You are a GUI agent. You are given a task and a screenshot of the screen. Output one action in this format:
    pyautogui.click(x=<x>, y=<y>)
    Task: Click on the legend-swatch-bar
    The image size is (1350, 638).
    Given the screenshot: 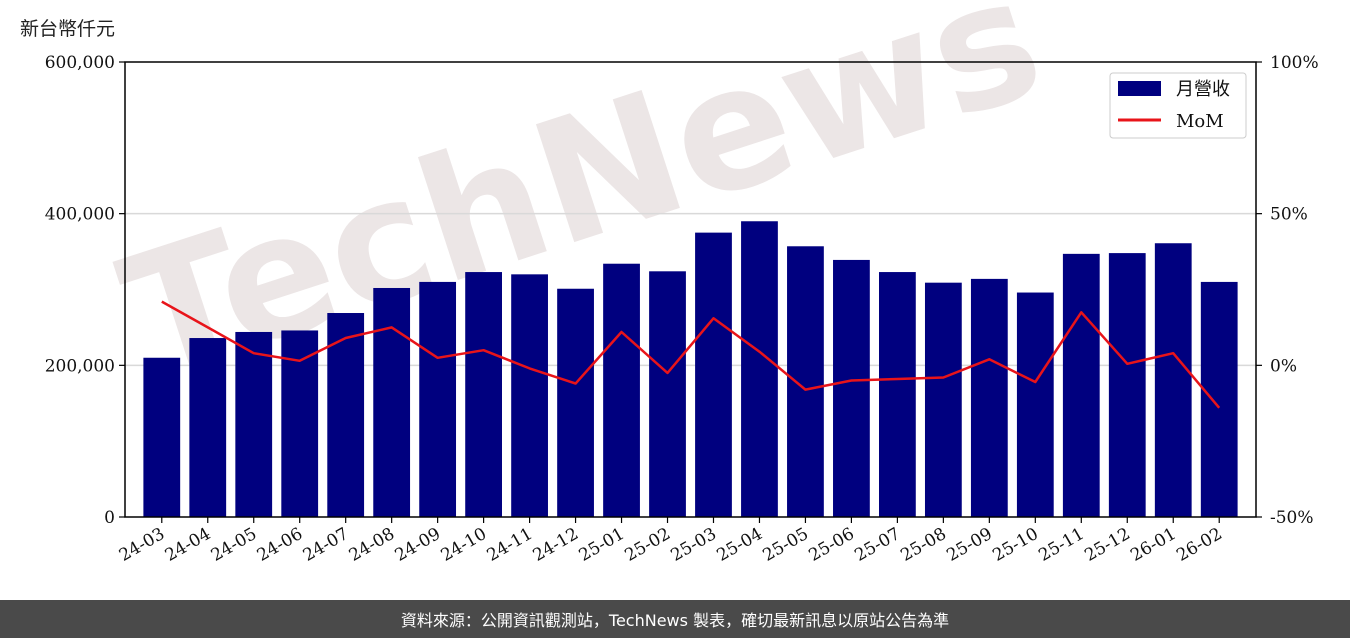 What is the action you would take?
    pyautogui.click(x=1139, y=88)
    